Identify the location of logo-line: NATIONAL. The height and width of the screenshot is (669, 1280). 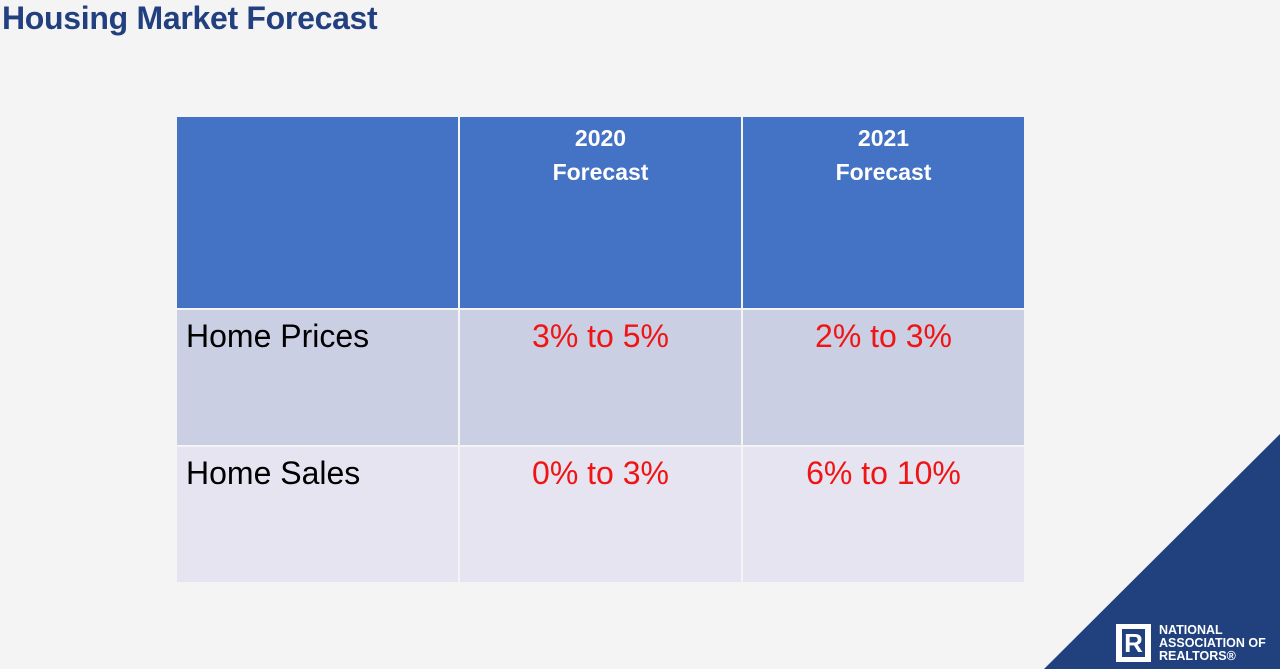
(1191, 630).